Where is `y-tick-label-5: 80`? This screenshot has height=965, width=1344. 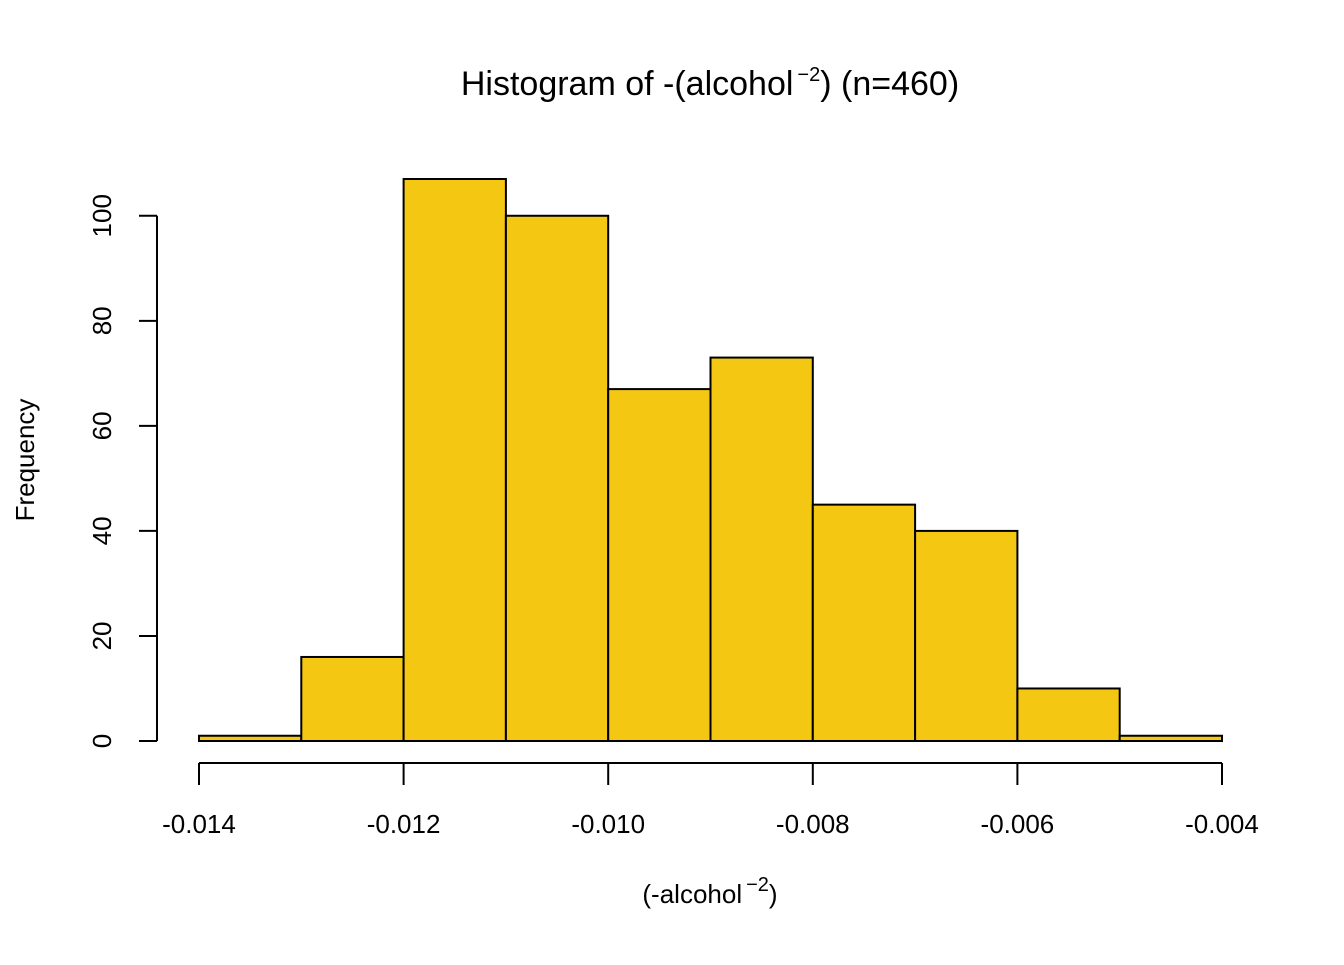 y-tick-label-5: 80 is located at coordinates (102, 320).